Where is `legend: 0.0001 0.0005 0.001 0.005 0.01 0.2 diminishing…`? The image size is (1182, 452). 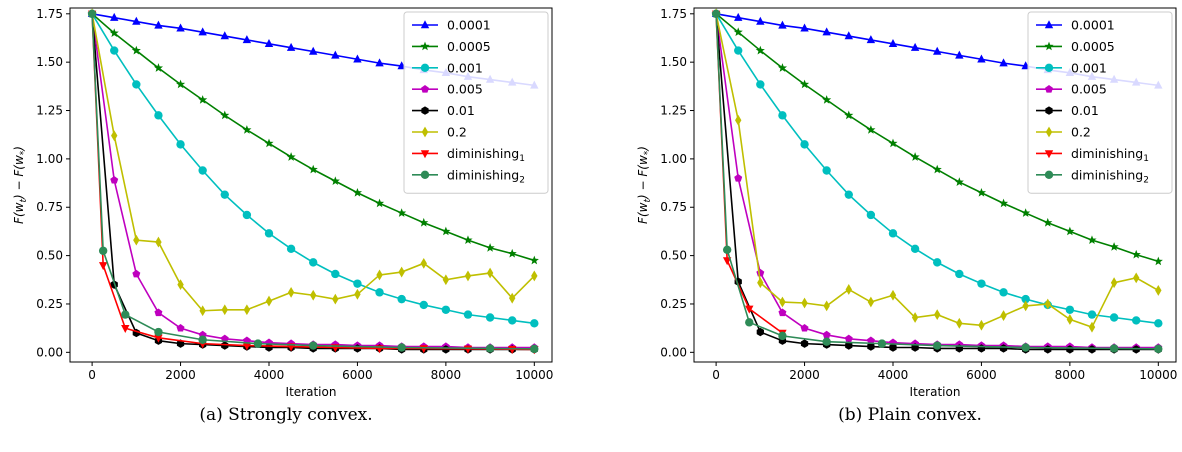
legend: 0.0001 0.0005 0.001 0.005 0.01 0.2 diminishing… is located at coordinates (476, 102).